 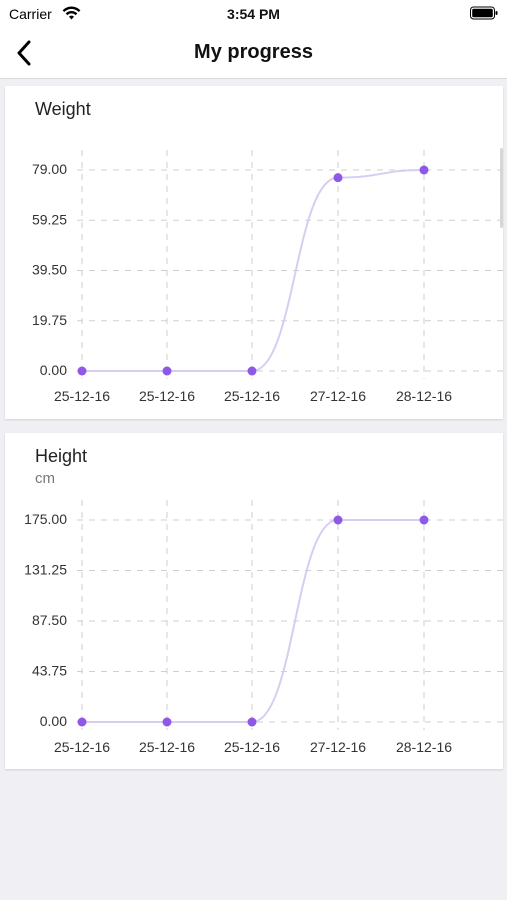 I want to click on scroll-indicator, so click(x=501, y=188).